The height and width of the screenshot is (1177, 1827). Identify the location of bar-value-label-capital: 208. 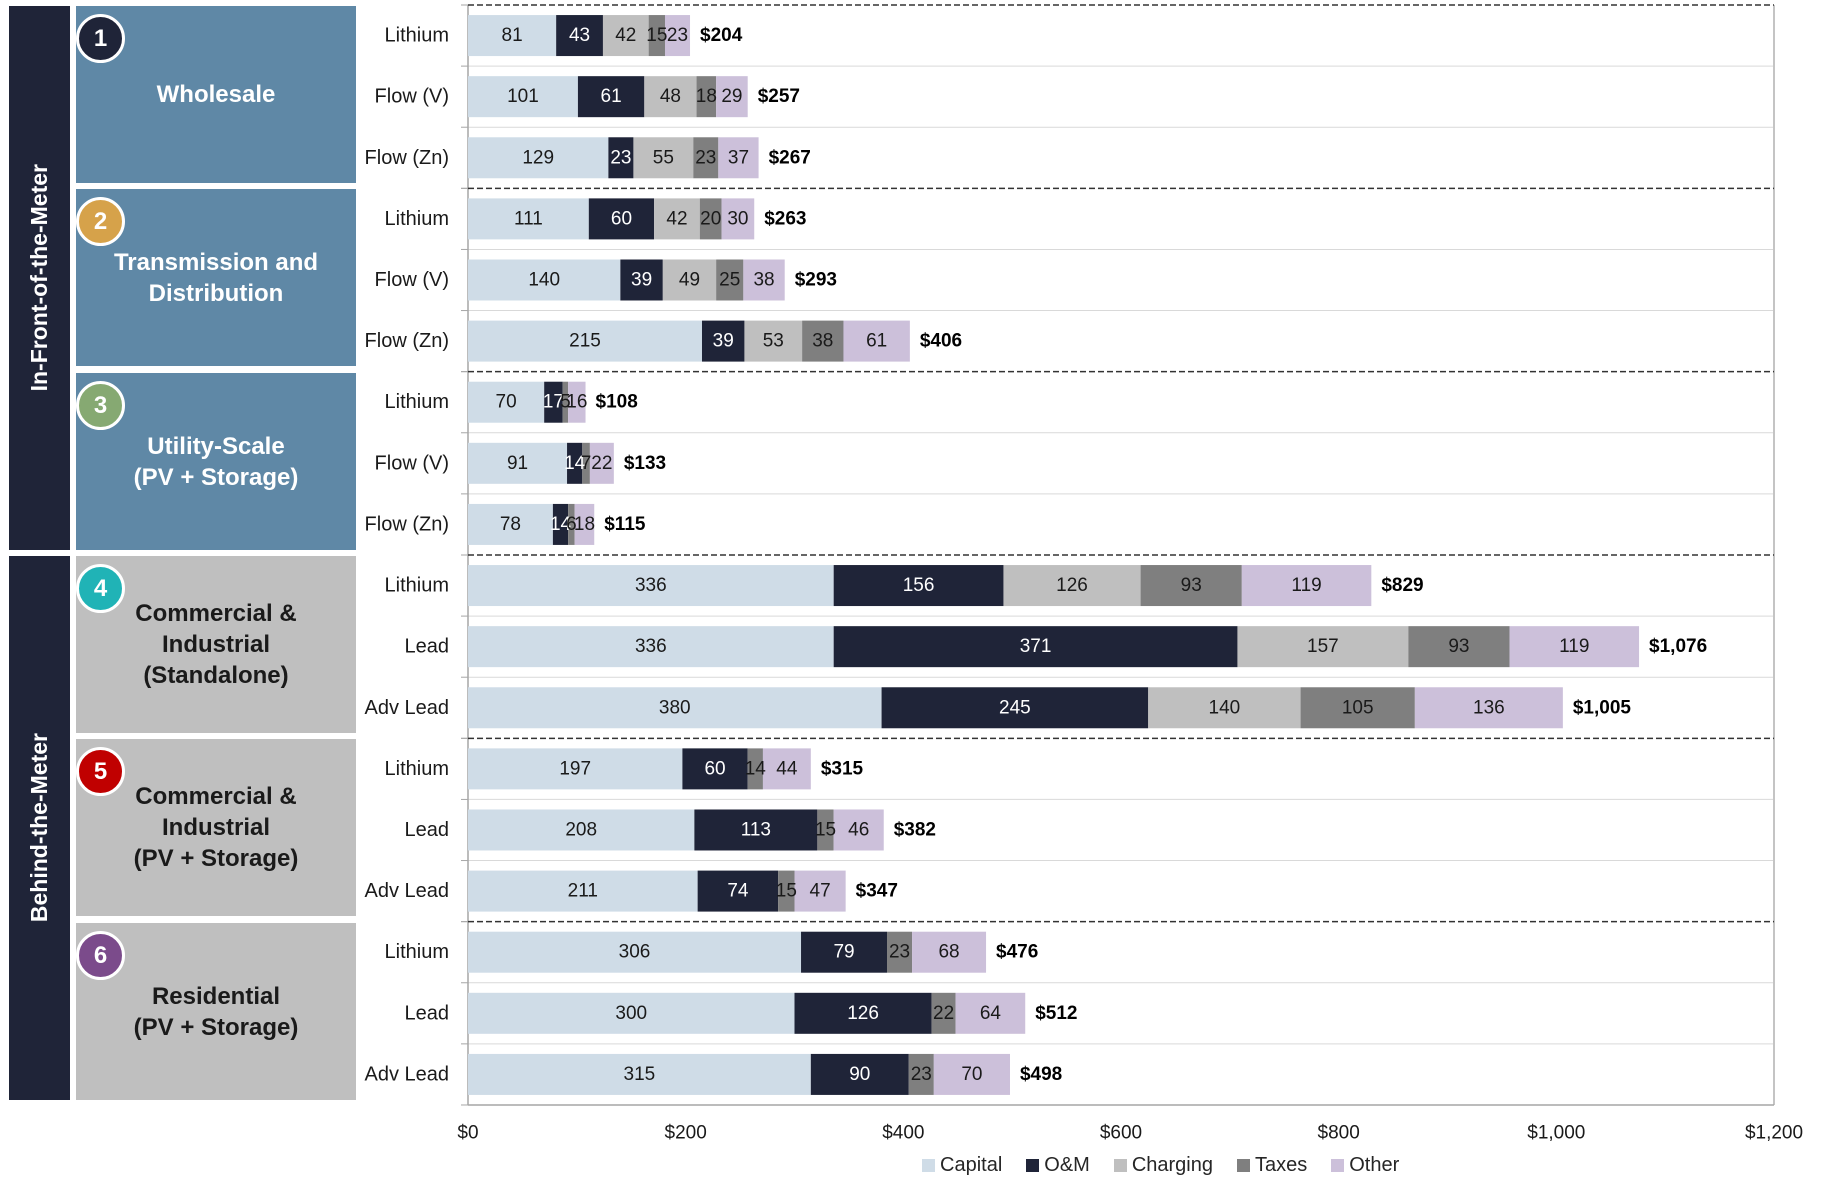
(581, 829).